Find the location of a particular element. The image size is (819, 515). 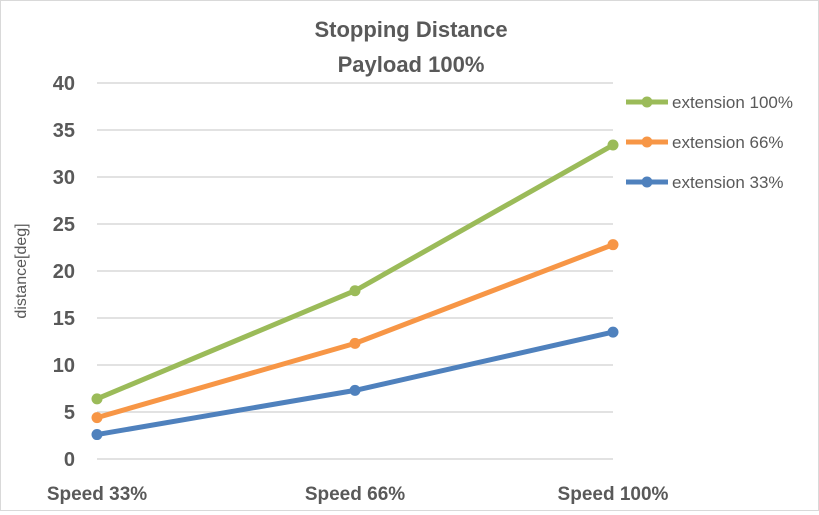

x-tick-label: Speed 33% is located at coordinates (97, 494).